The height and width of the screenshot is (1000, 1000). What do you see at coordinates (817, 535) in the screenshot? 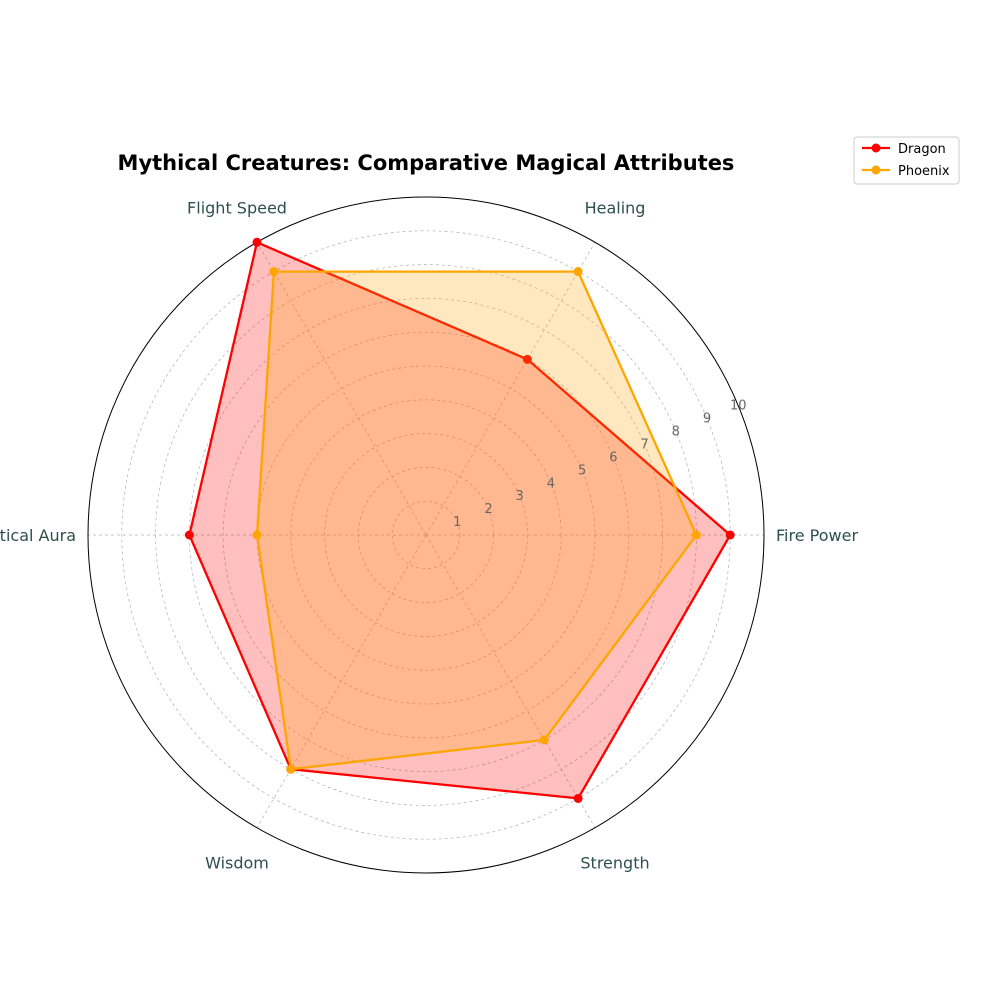
I see `category-label: Fire Power` at bounding box center [817, 535].